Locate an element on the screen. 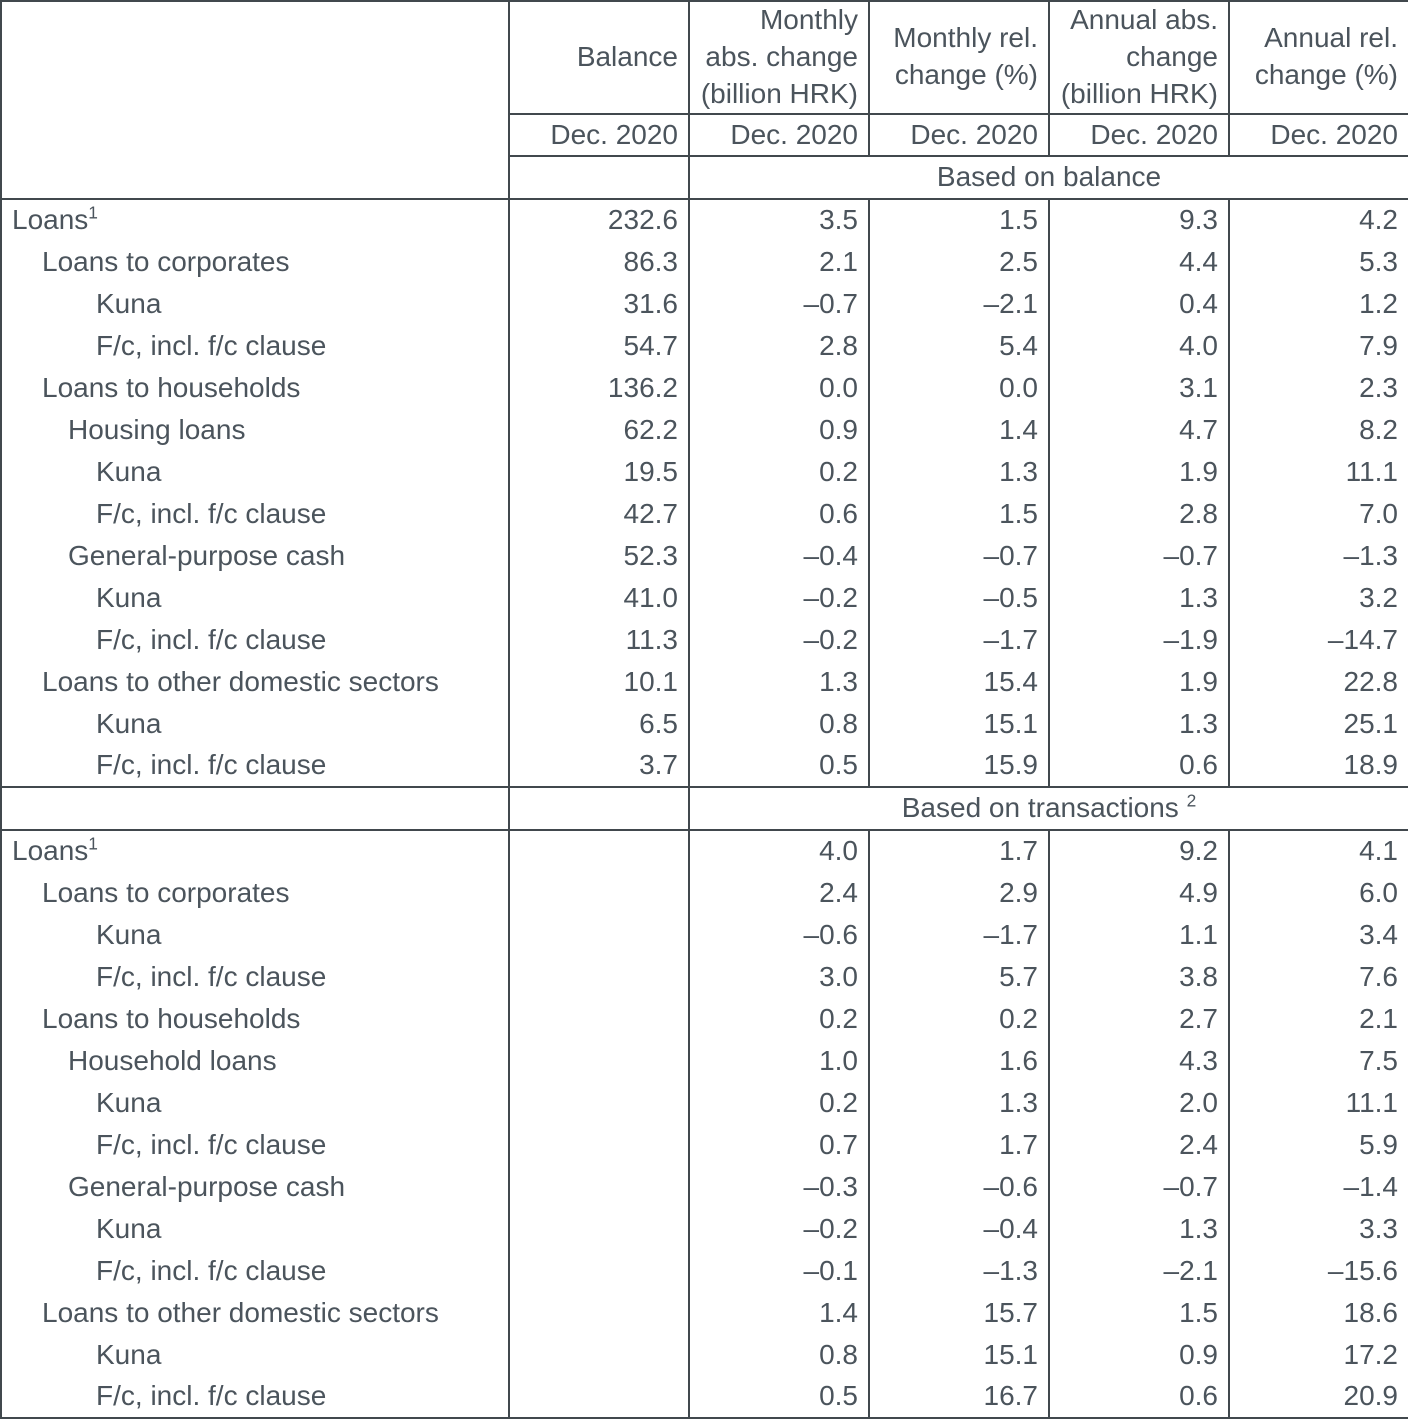 Image resolution: width=1408 pixels, height=1419 pixels. monthly-abs-change-column-header: Monthly abs. change (billion HRK) is located at coordinates (779, 58).